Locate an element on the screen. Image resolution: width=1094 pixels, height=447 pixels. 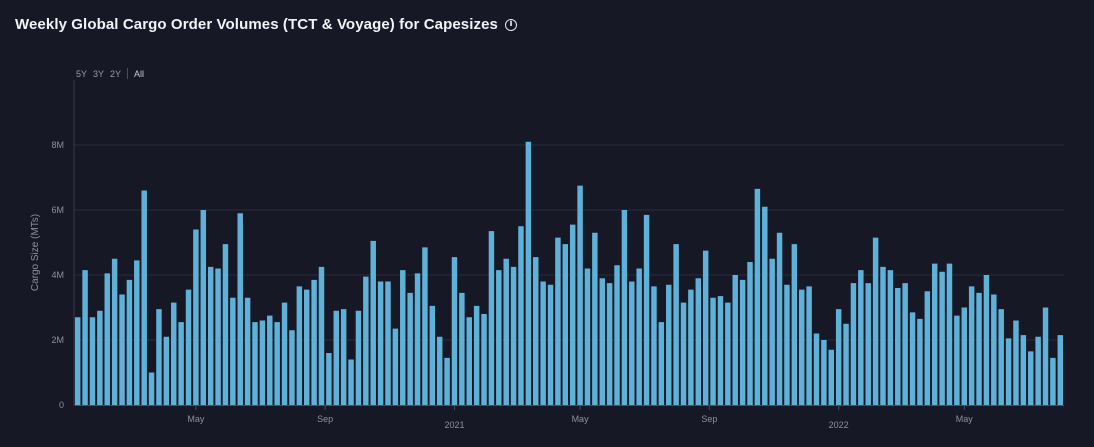
y-tick-label: 6M is located at coordinates (57, 210).